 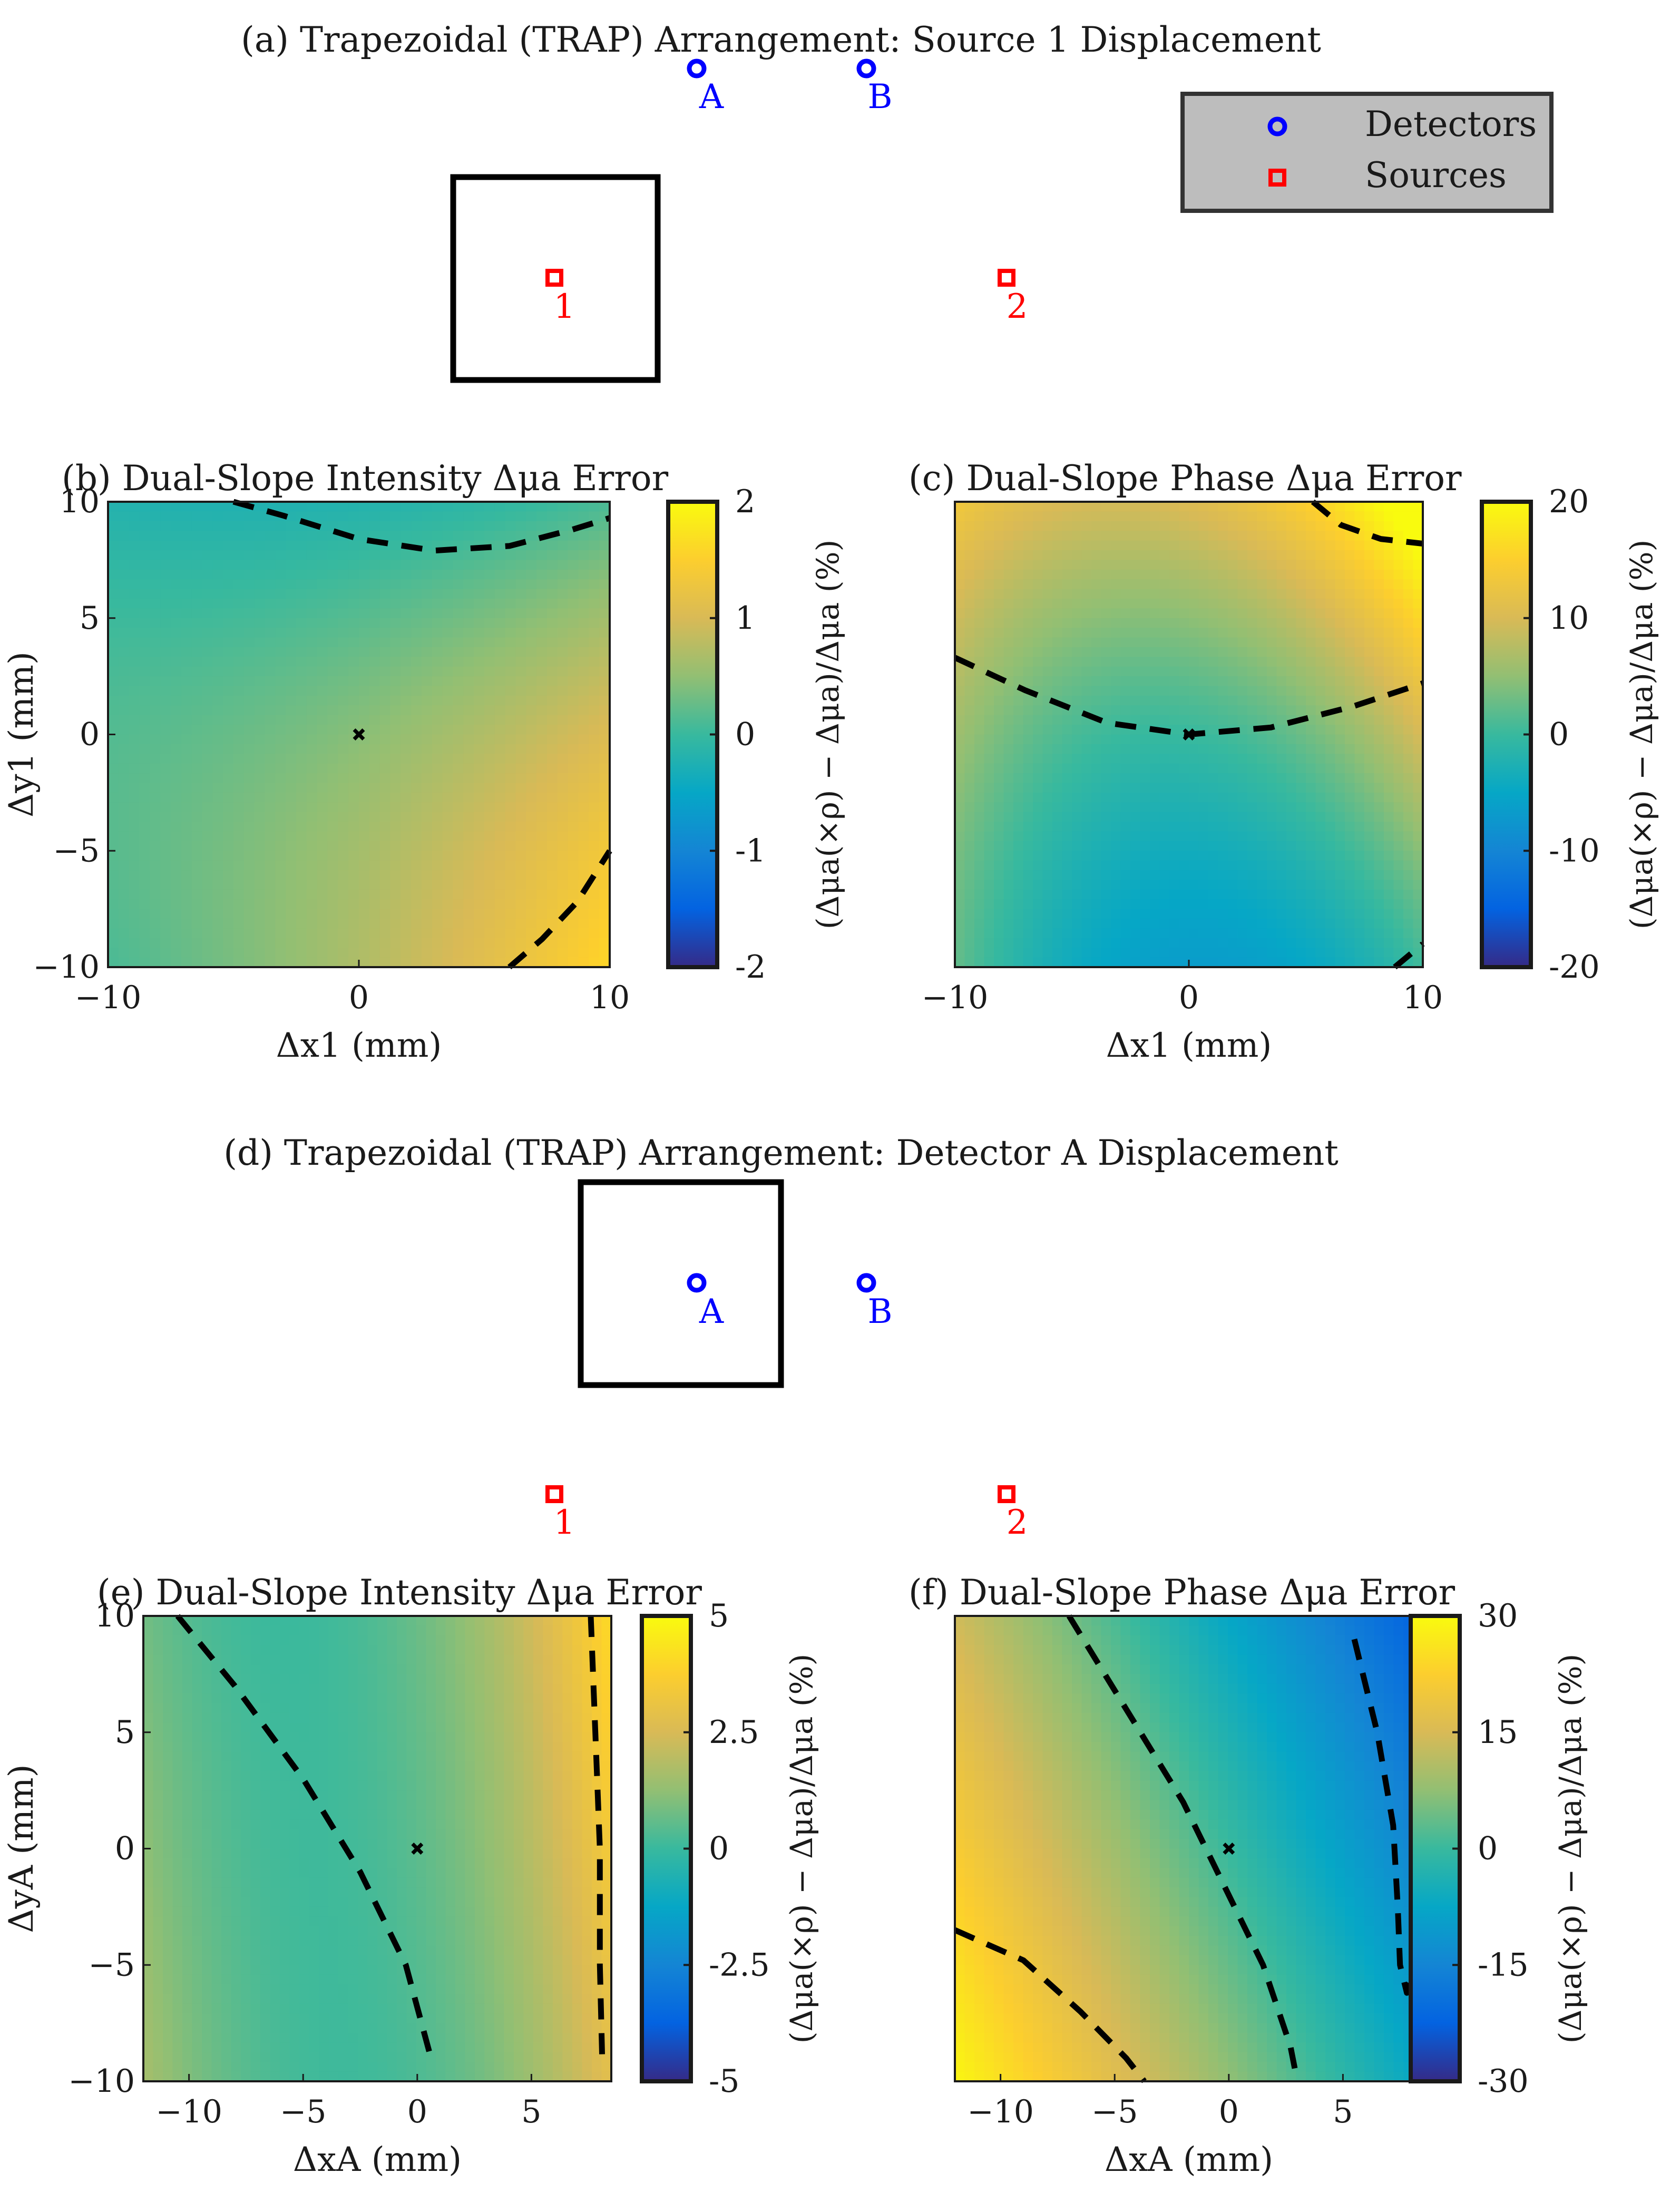 I want to click on source-2-label: 2, so click(x=1017, y=306).